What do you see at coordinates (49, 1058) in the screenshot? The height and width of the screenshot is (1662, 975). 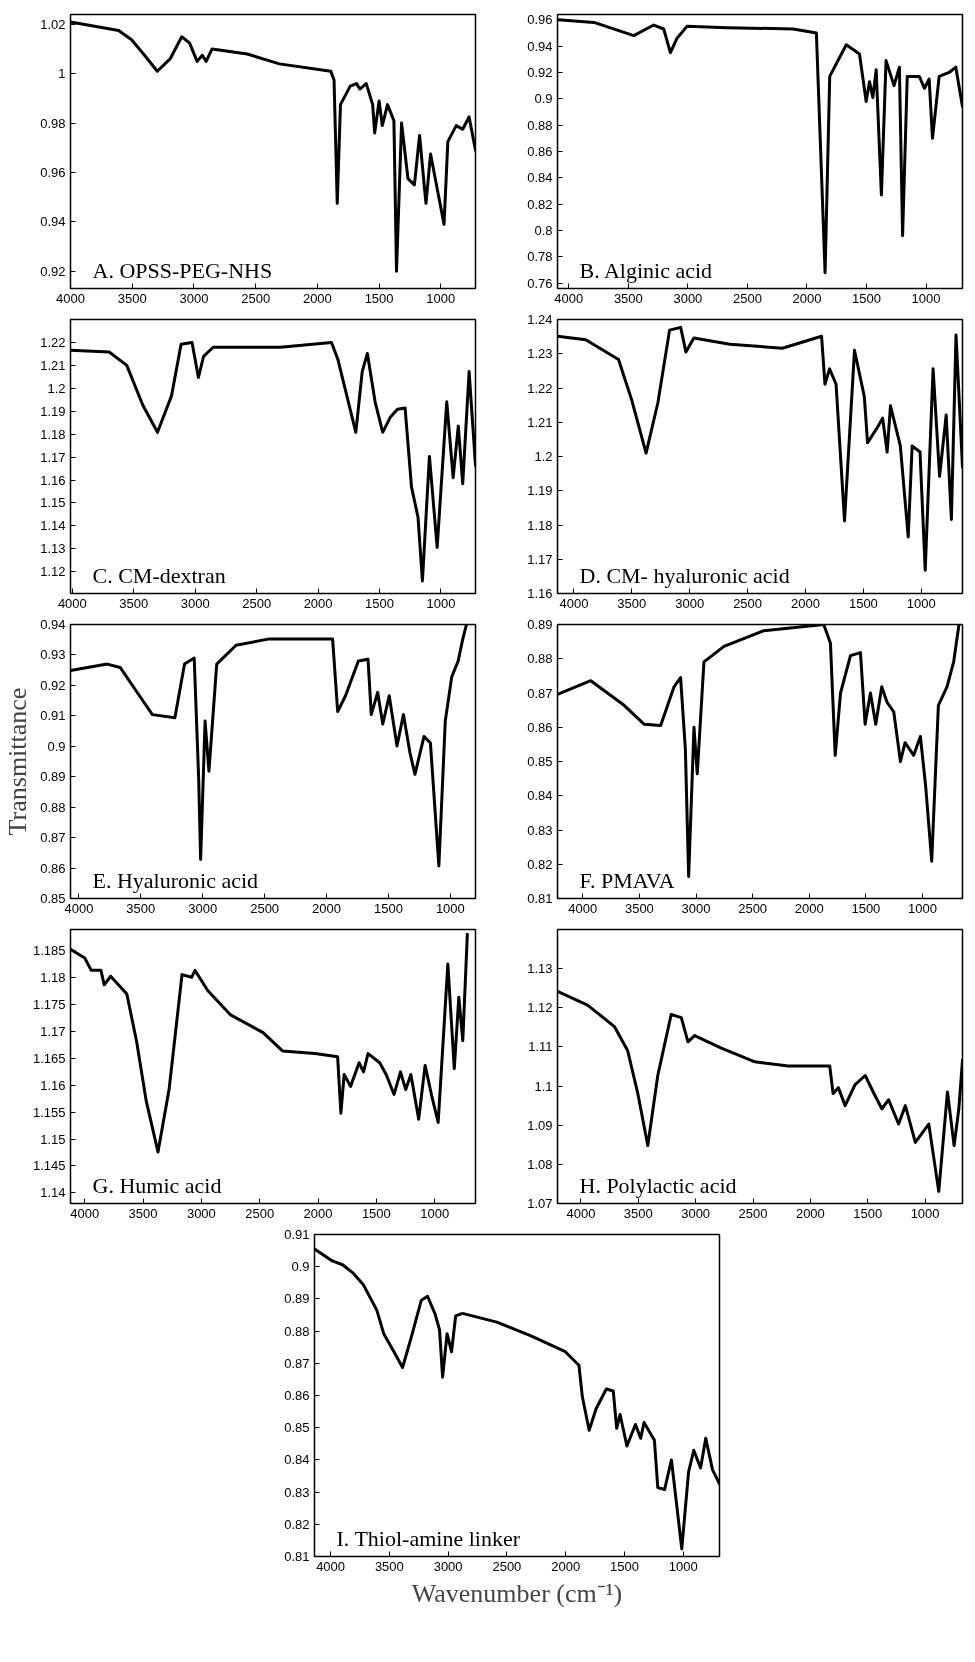 I see `y-tick-label: 1.165` at bounding box center [49, 1058].